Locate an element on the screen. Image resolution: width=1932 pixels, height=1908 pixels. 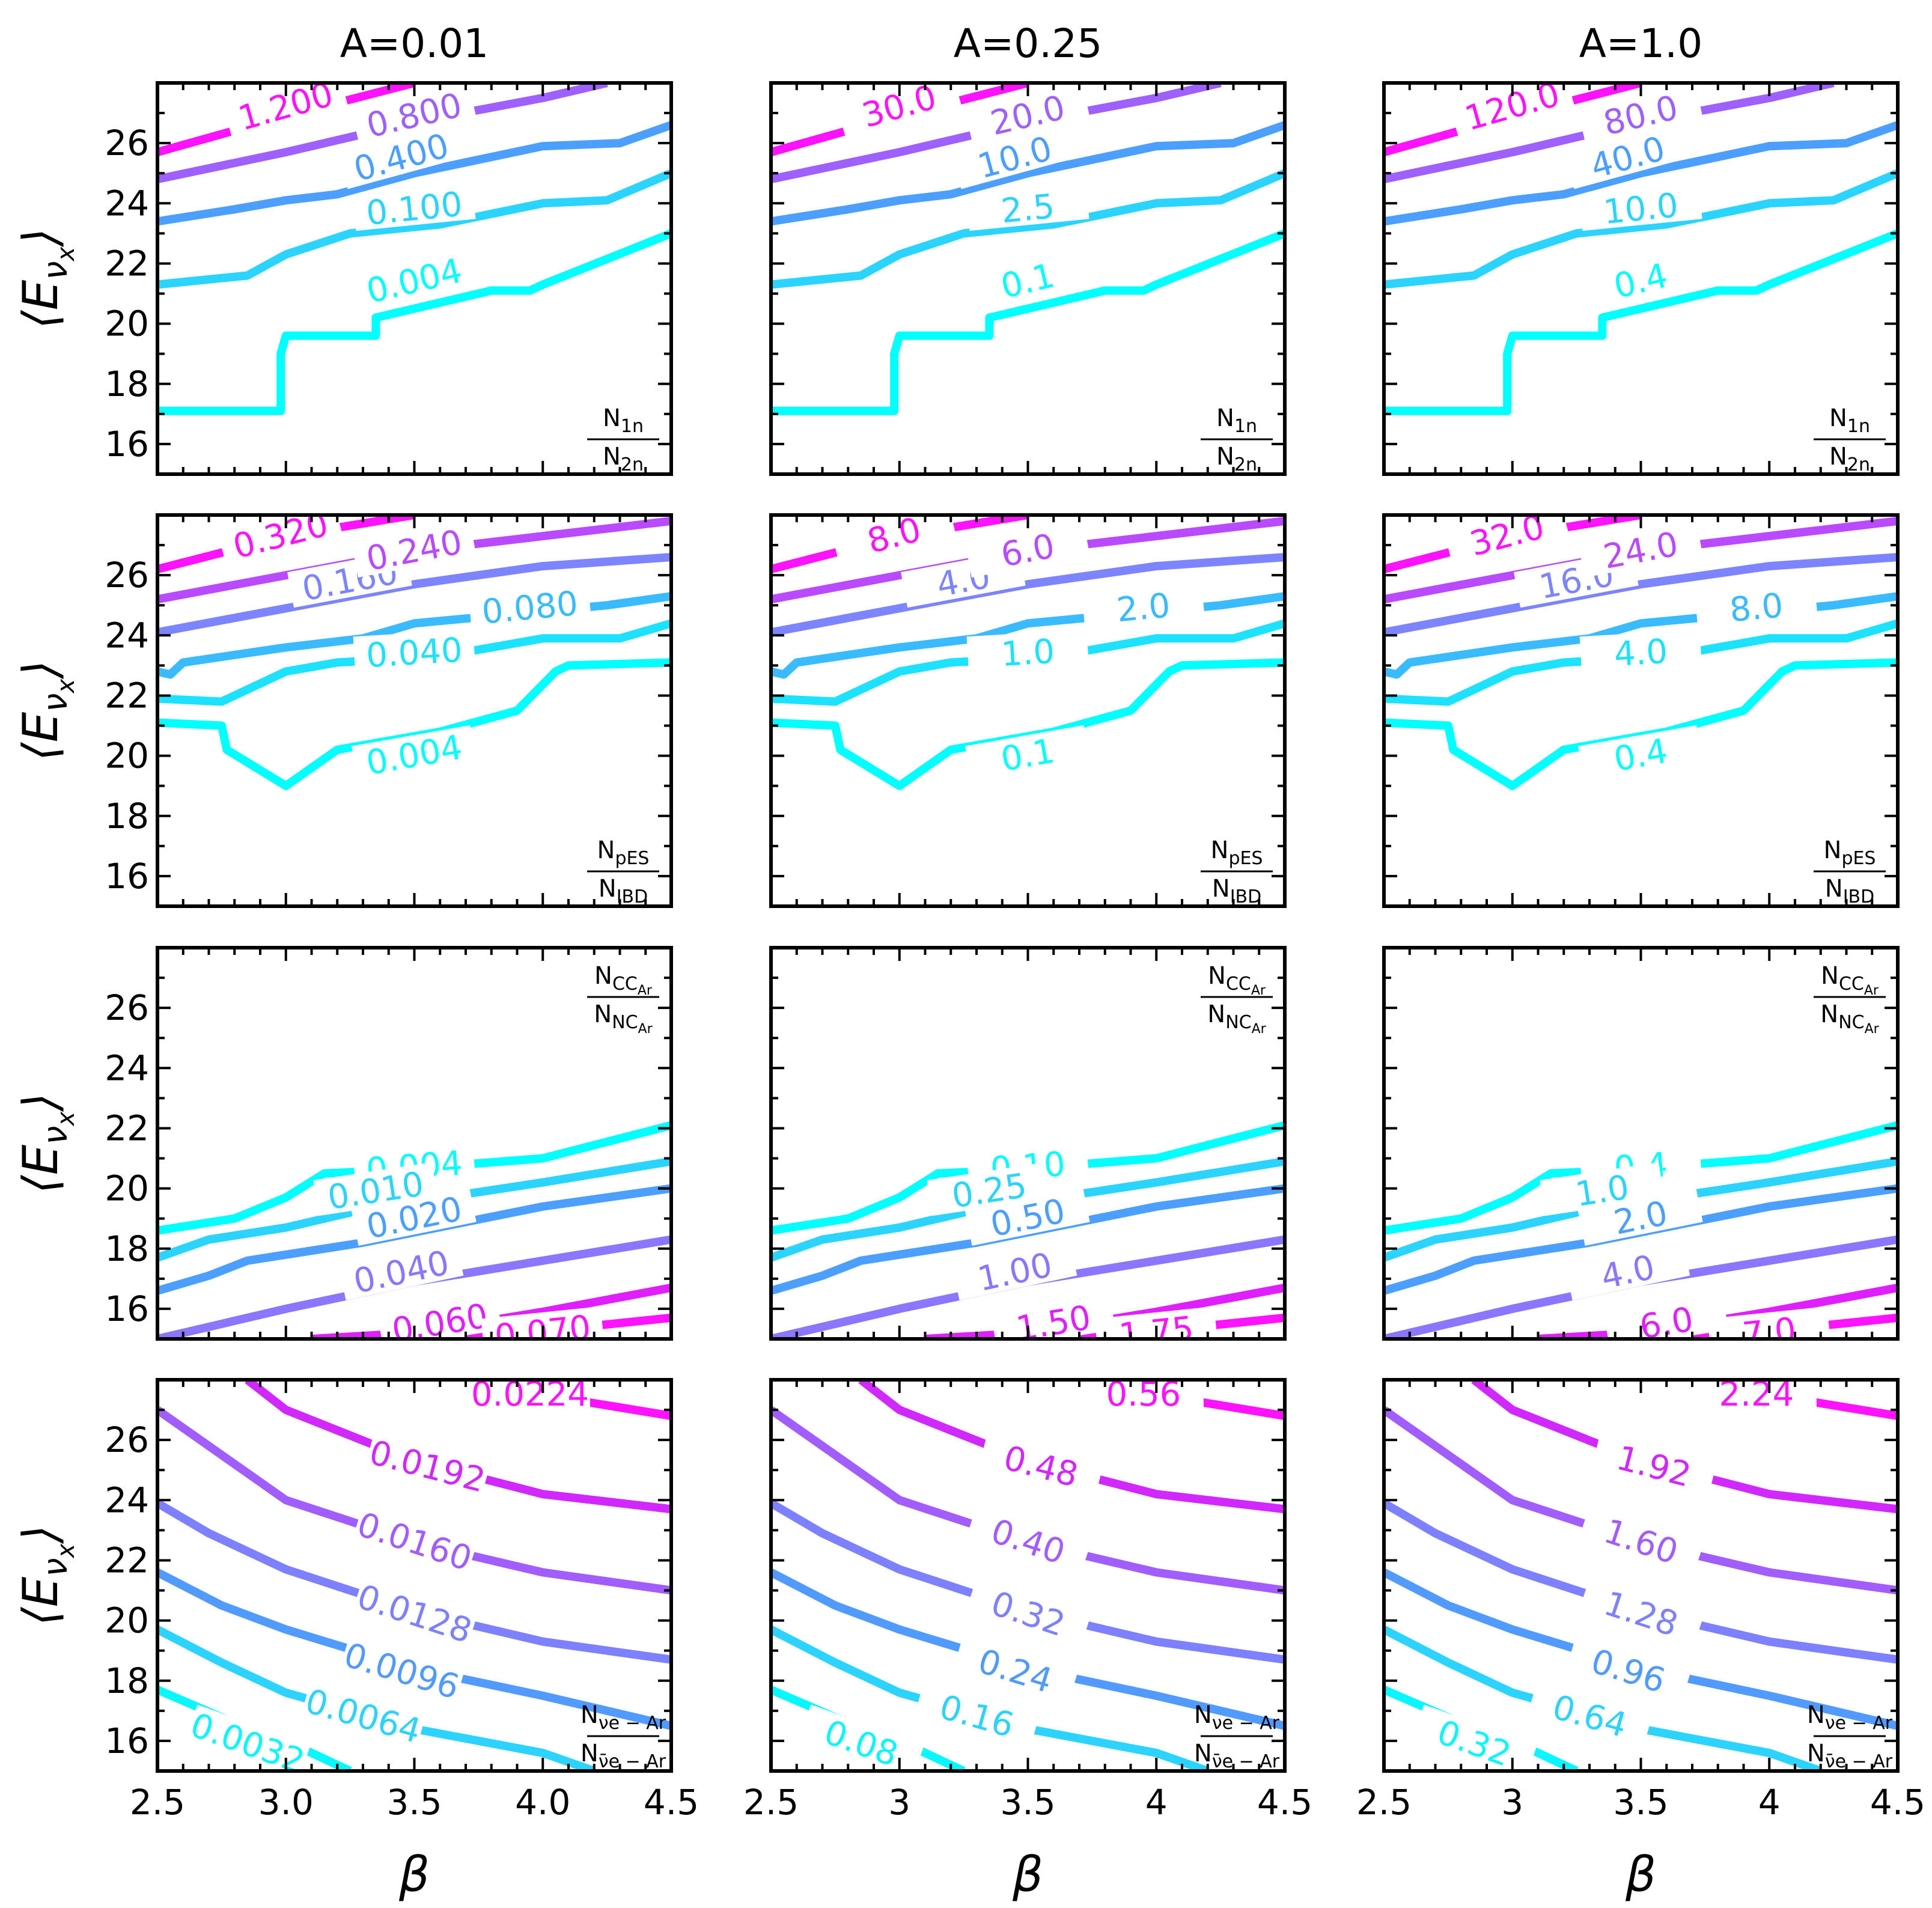
ratio-denominator: NIBD is located at coordinates (1236, 891).